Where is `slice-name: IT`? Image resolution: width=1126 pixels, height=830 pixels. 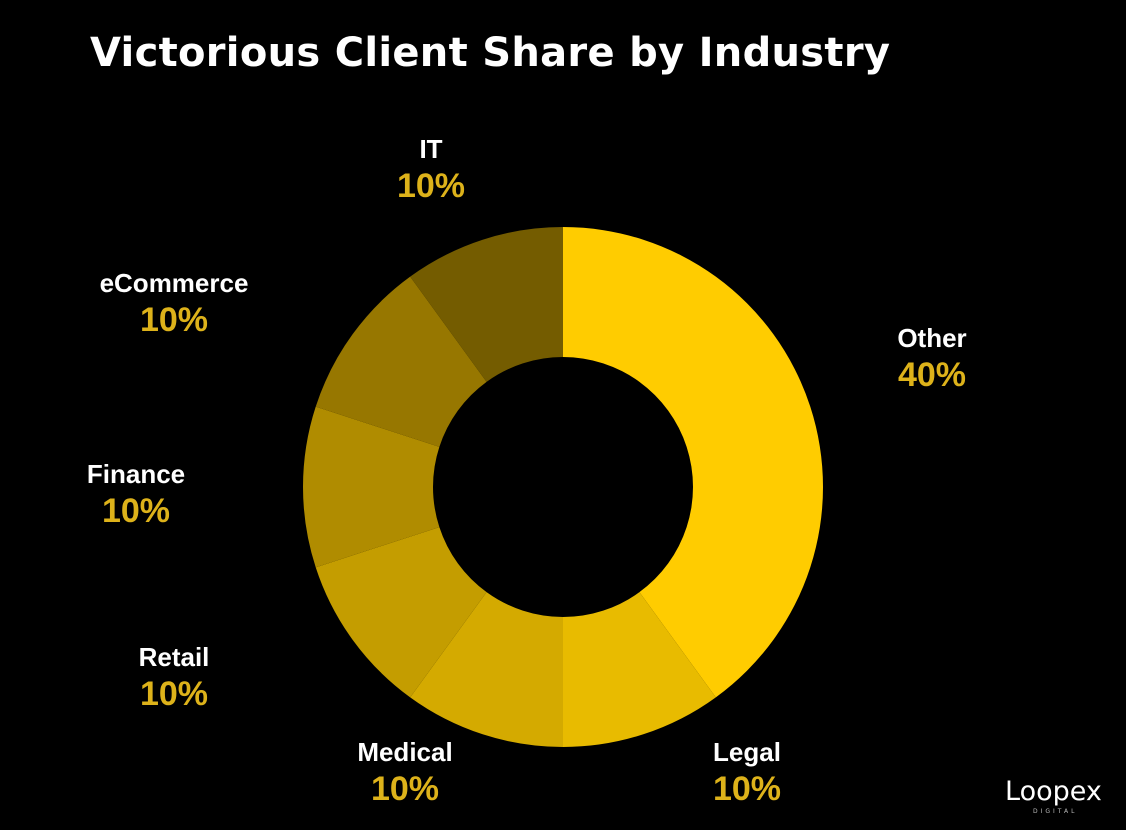 slice-name: IT is located at coordinates (431, 149).